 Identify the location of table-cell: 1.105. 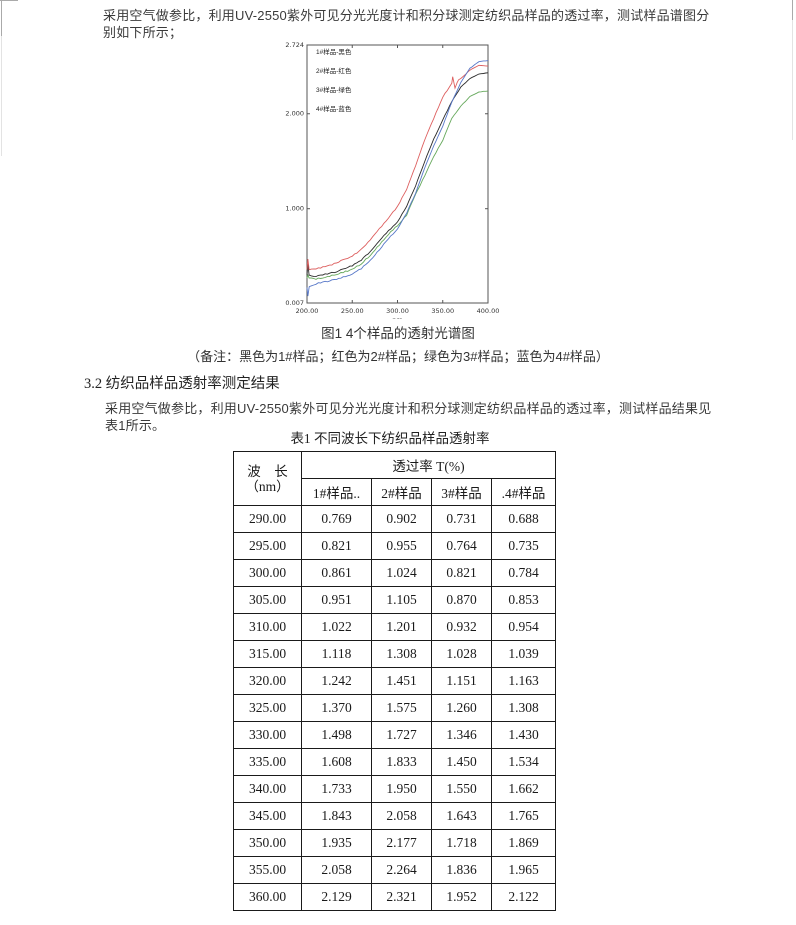
(401, 600).